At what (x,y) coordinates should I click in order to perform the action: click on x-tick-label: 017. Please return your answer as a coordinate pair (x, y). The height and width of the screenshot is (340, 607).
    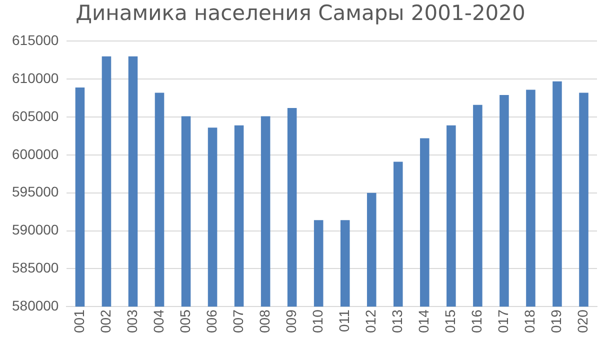
    Looking at the image, I should click on (503, 321).